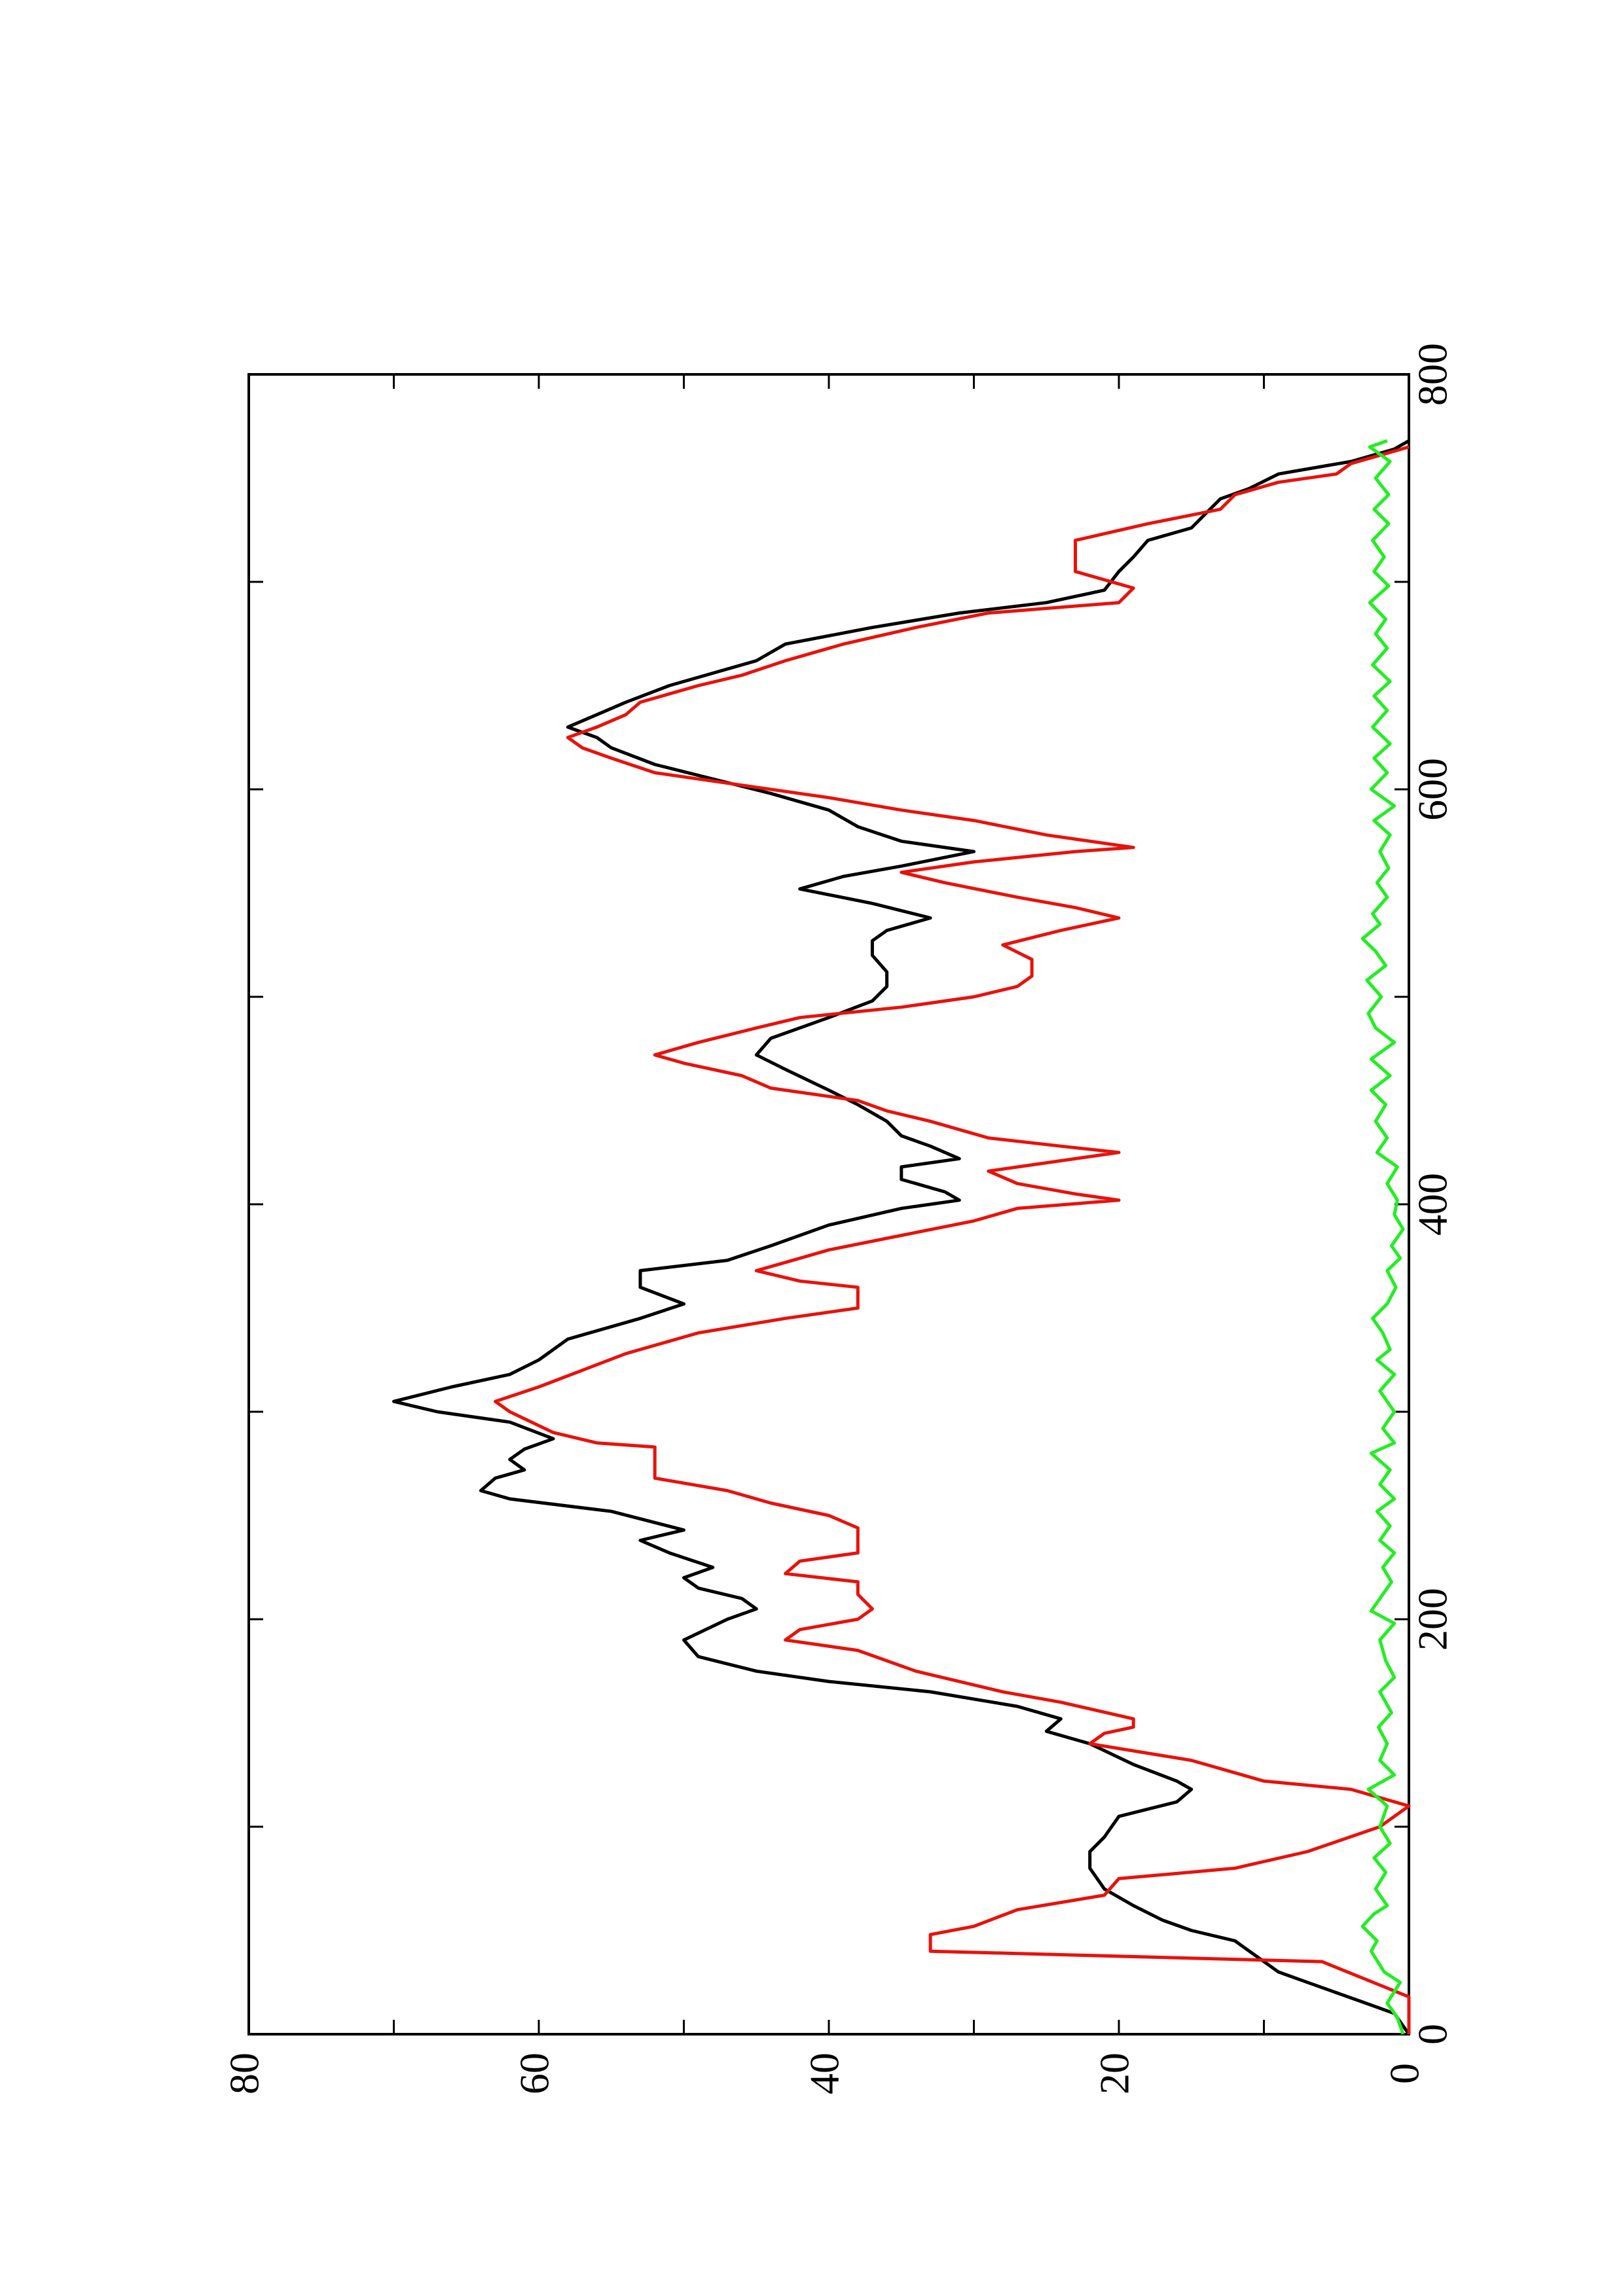 The image size is (1623, 2296). What do you see at coordinates (1114, 2073) in the screenshot?
I see `y-tick-label-1: 20` at bounding box center [1114, 2073].